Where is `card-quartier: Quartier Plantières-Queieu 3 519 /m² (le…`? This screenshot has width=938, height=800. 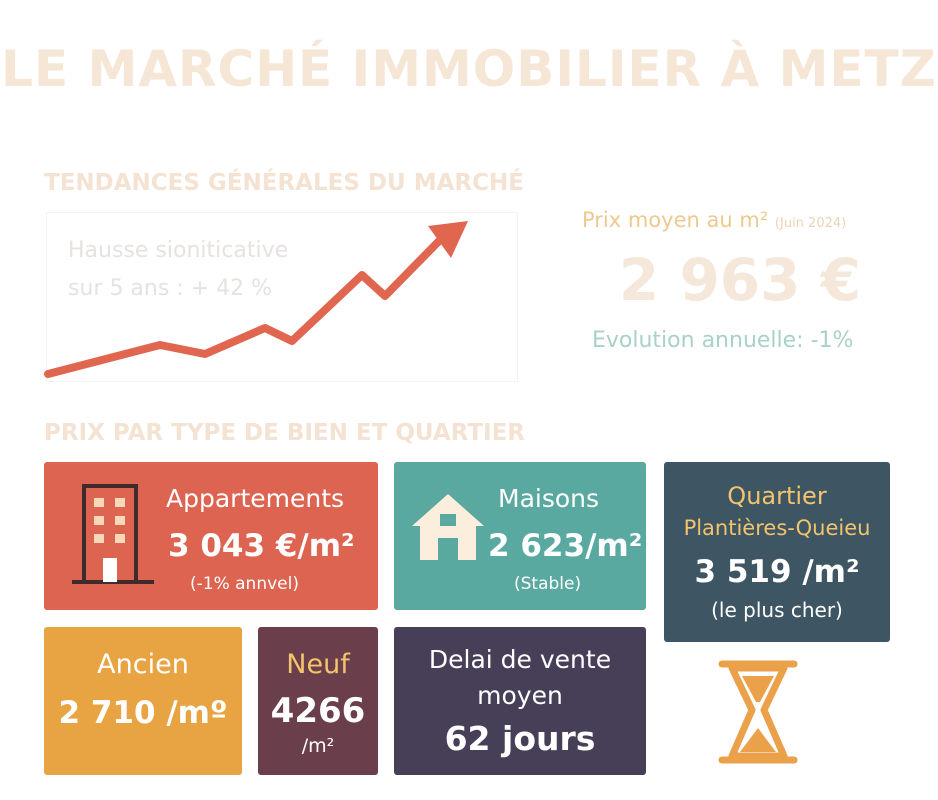 card-quartier: Quartier Plantières-Queieu 3 519 /m² (le… is located at coordinates (777, 552).